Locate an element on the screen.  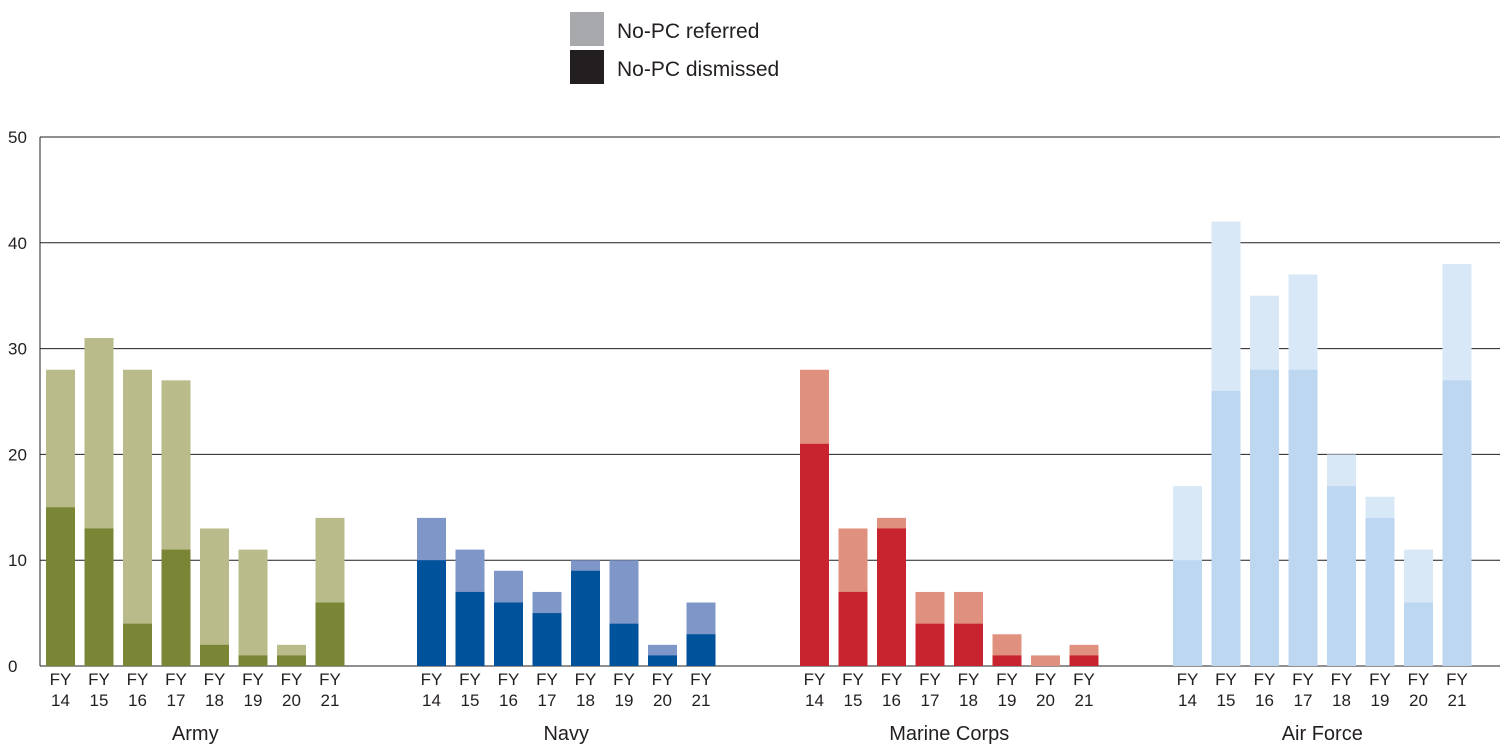
x-tick-label-air-force-FY17-year: 17 is located at coordinates (1303, 700).